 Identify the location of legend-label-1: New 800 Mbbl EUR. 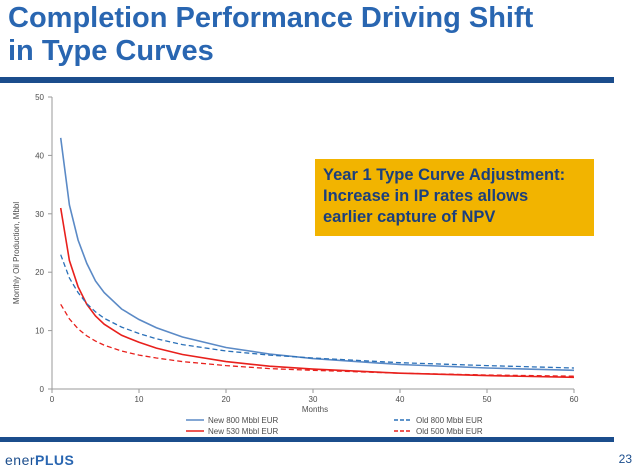
(243, 420).